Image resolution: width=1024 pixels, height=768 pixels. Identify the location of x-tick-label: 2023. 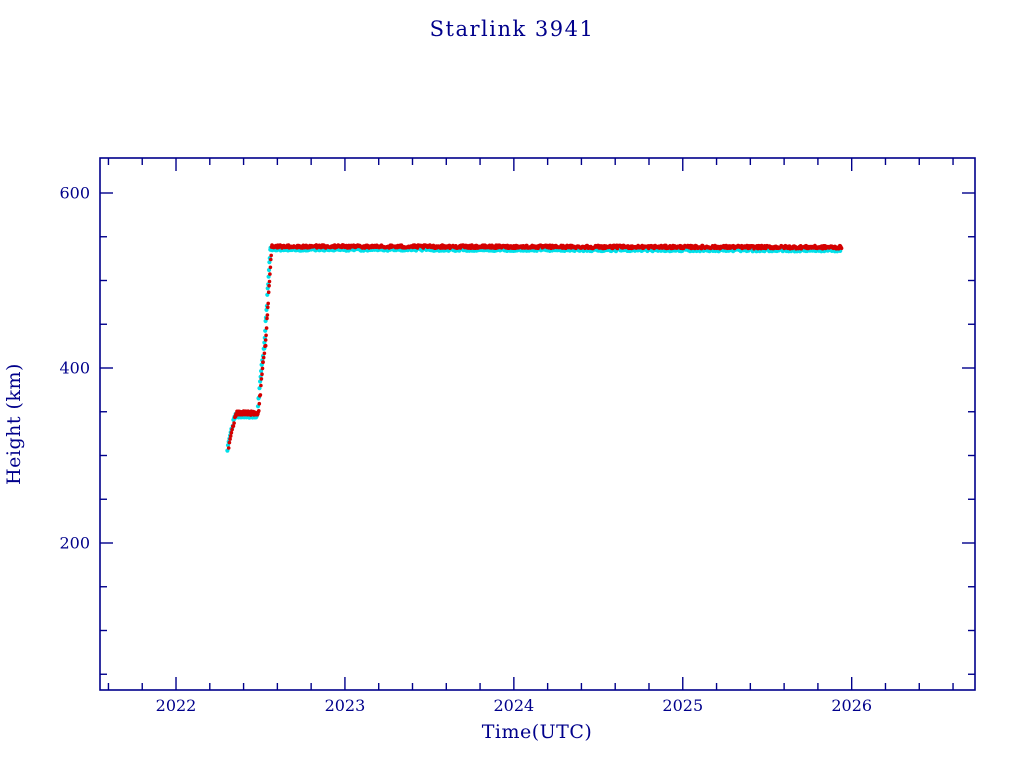
(345, 705).